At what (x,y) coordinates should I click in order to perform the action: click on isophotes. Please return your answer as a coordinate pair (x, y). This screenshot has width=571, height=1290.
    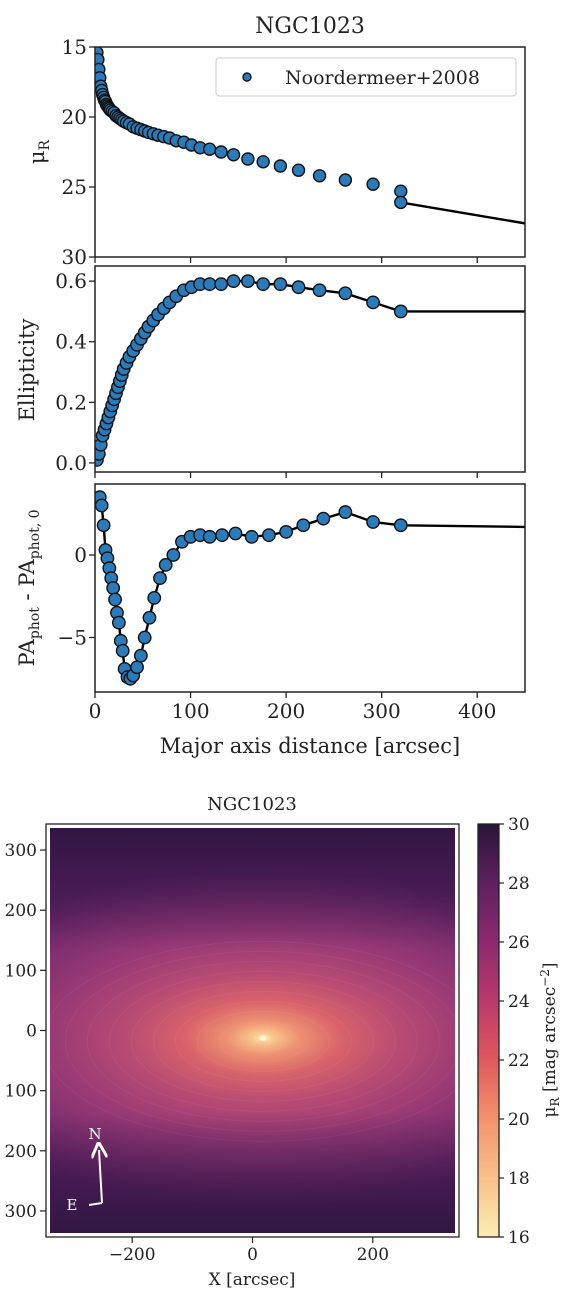
    Looking at the image, I should click on (263, 1041).